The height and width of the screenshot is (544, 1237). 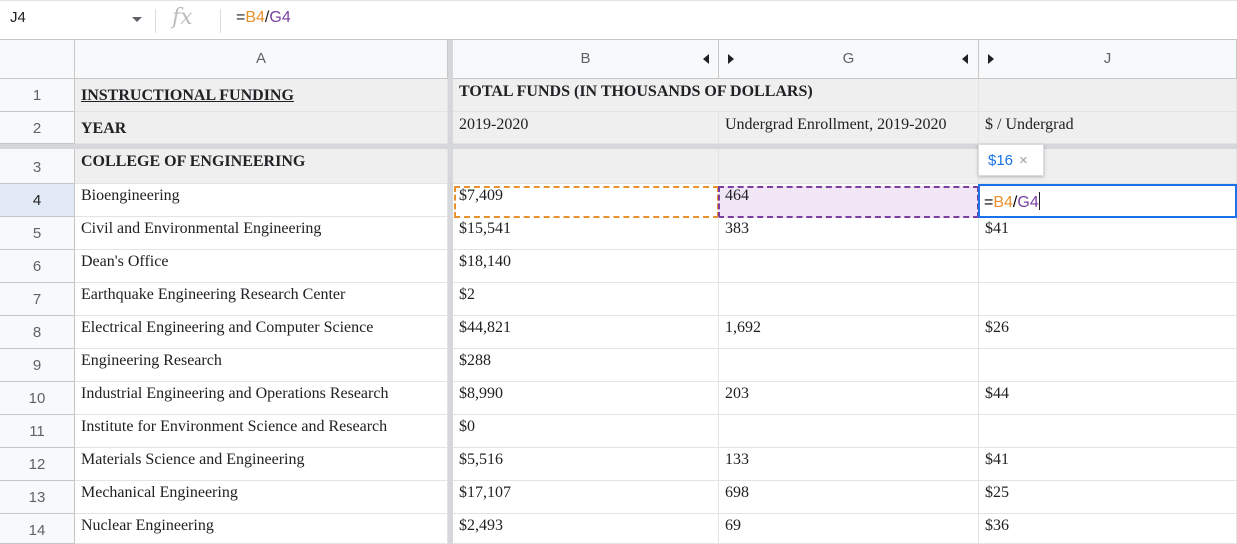 I want to click on row-header-1: 1, so click(x=37, y=95).